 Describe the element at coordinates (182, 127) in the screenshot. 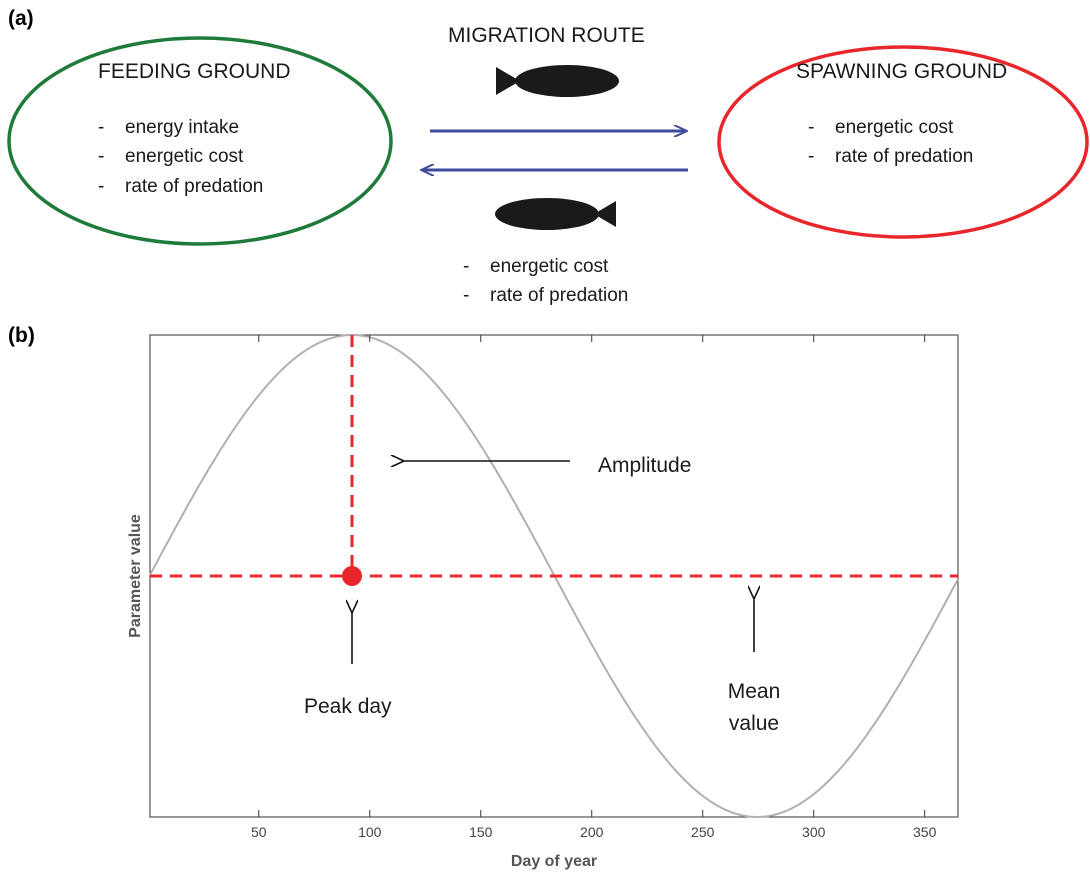

I see `list-item: energy intake` at that location.